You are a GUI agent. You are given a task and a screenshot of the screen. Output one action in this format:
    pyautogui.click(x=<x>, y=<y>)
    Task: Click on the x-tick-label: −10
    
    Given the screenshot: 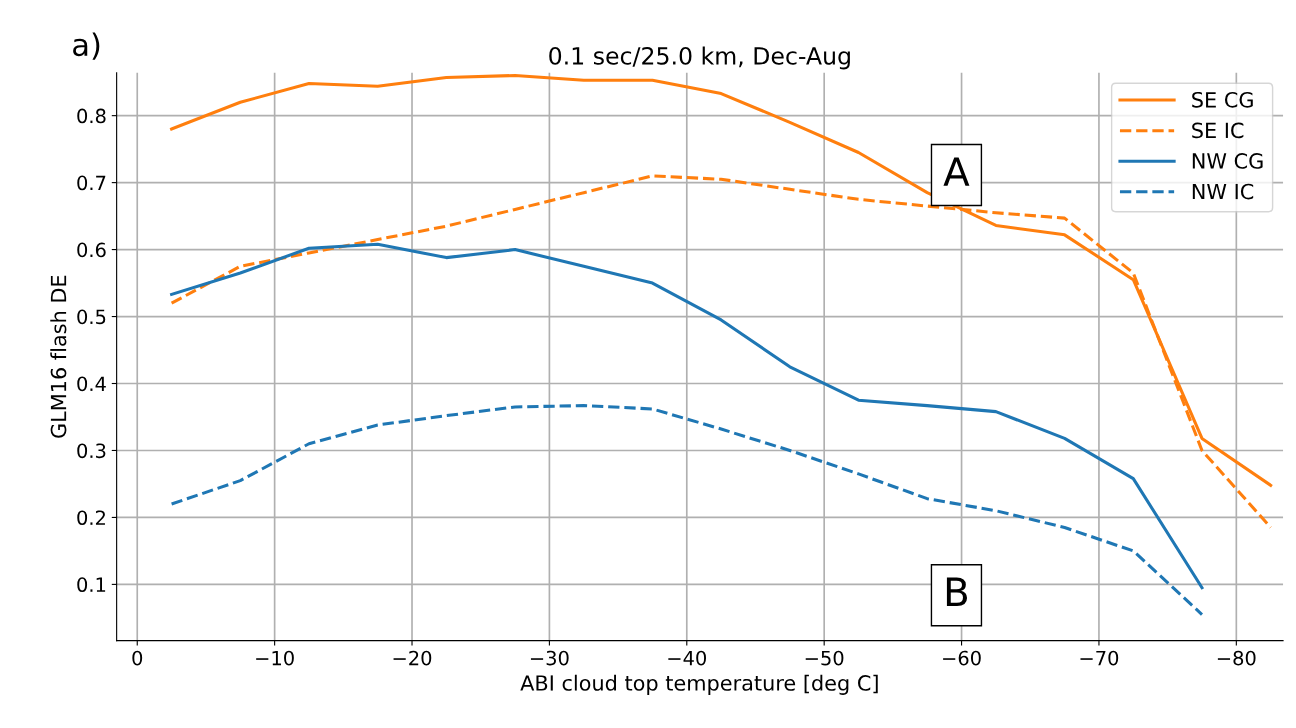 What is the action you would take?
    pyautogui.click(x=275, y=658)
    